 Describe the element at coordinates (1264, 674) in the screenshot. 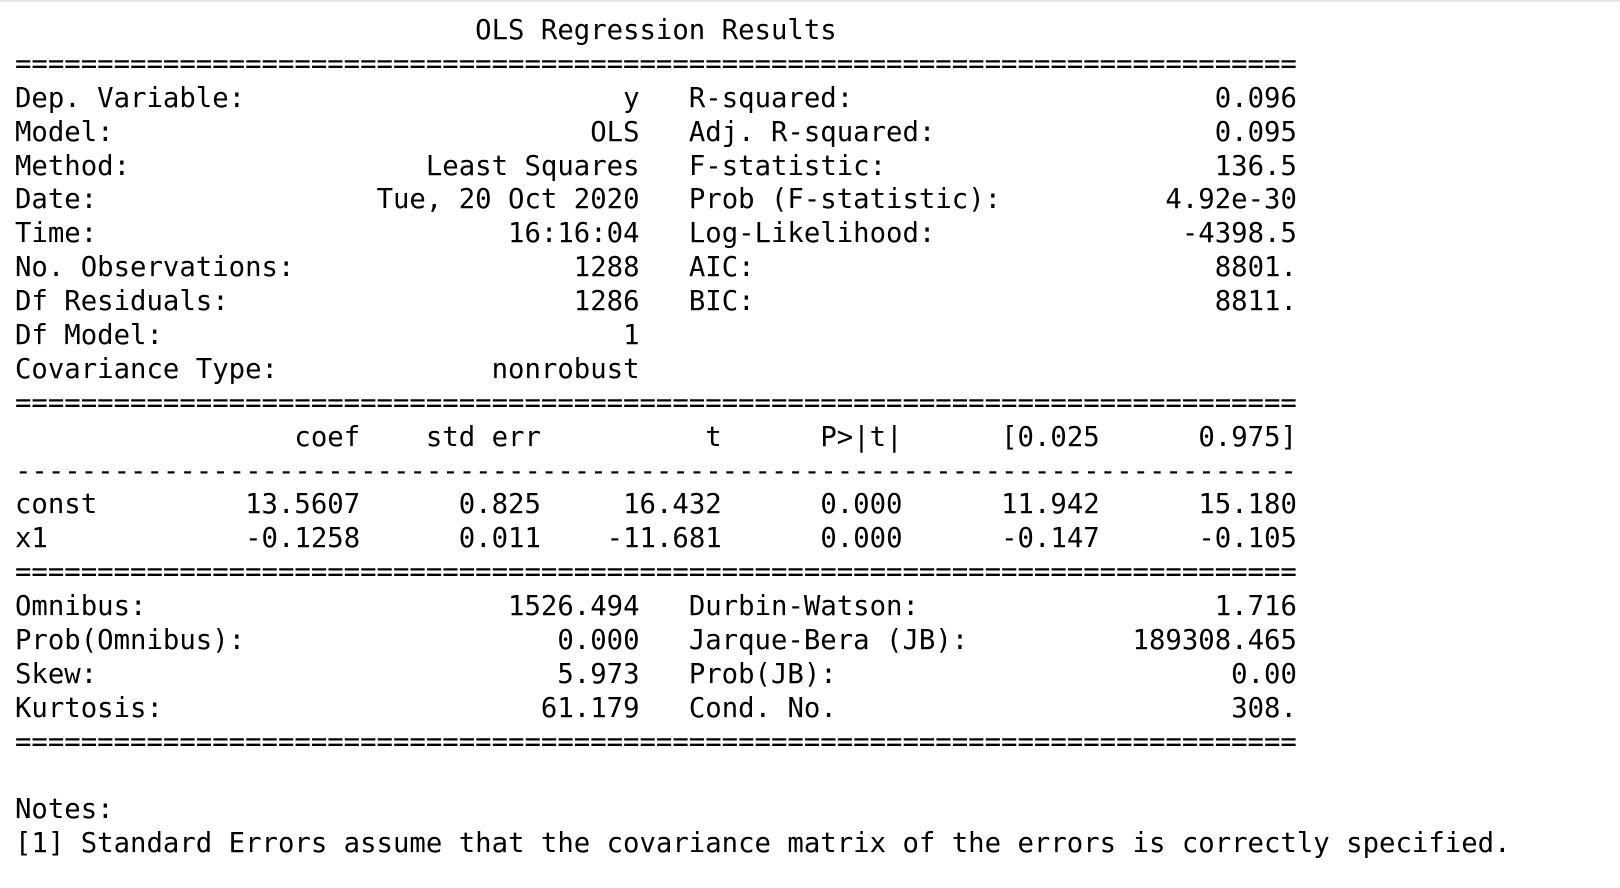

I see `right-value: 0.00` at that location.